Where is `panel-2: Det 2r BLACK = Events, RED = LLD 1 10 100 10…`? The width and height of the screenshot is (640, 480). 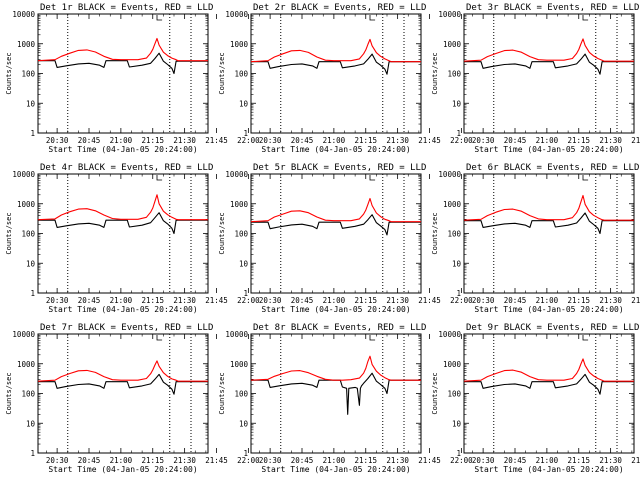 panel-2: Det 2r BLACK = Events, RED = LLD 1 10 100 10… is located at coordinates (345, 78).